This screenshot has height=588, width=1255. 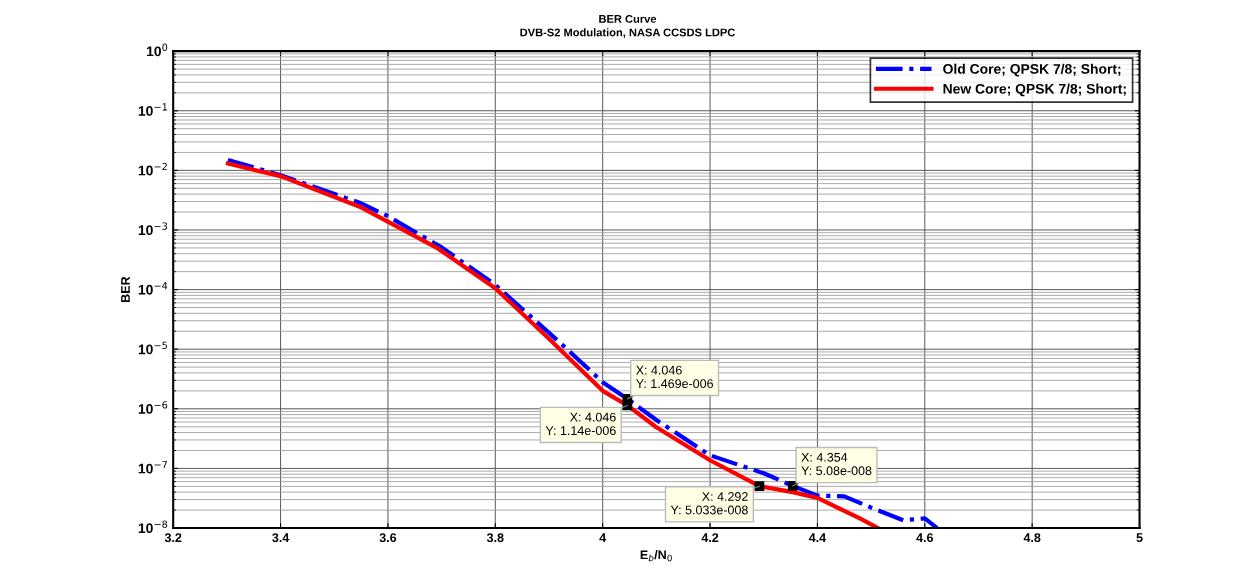 What do you see at coordinates (674, 377) in the screenshot?
I see `annotation: X: 4.046 Y: 1.469e-006` at bounding box center [674, 377].